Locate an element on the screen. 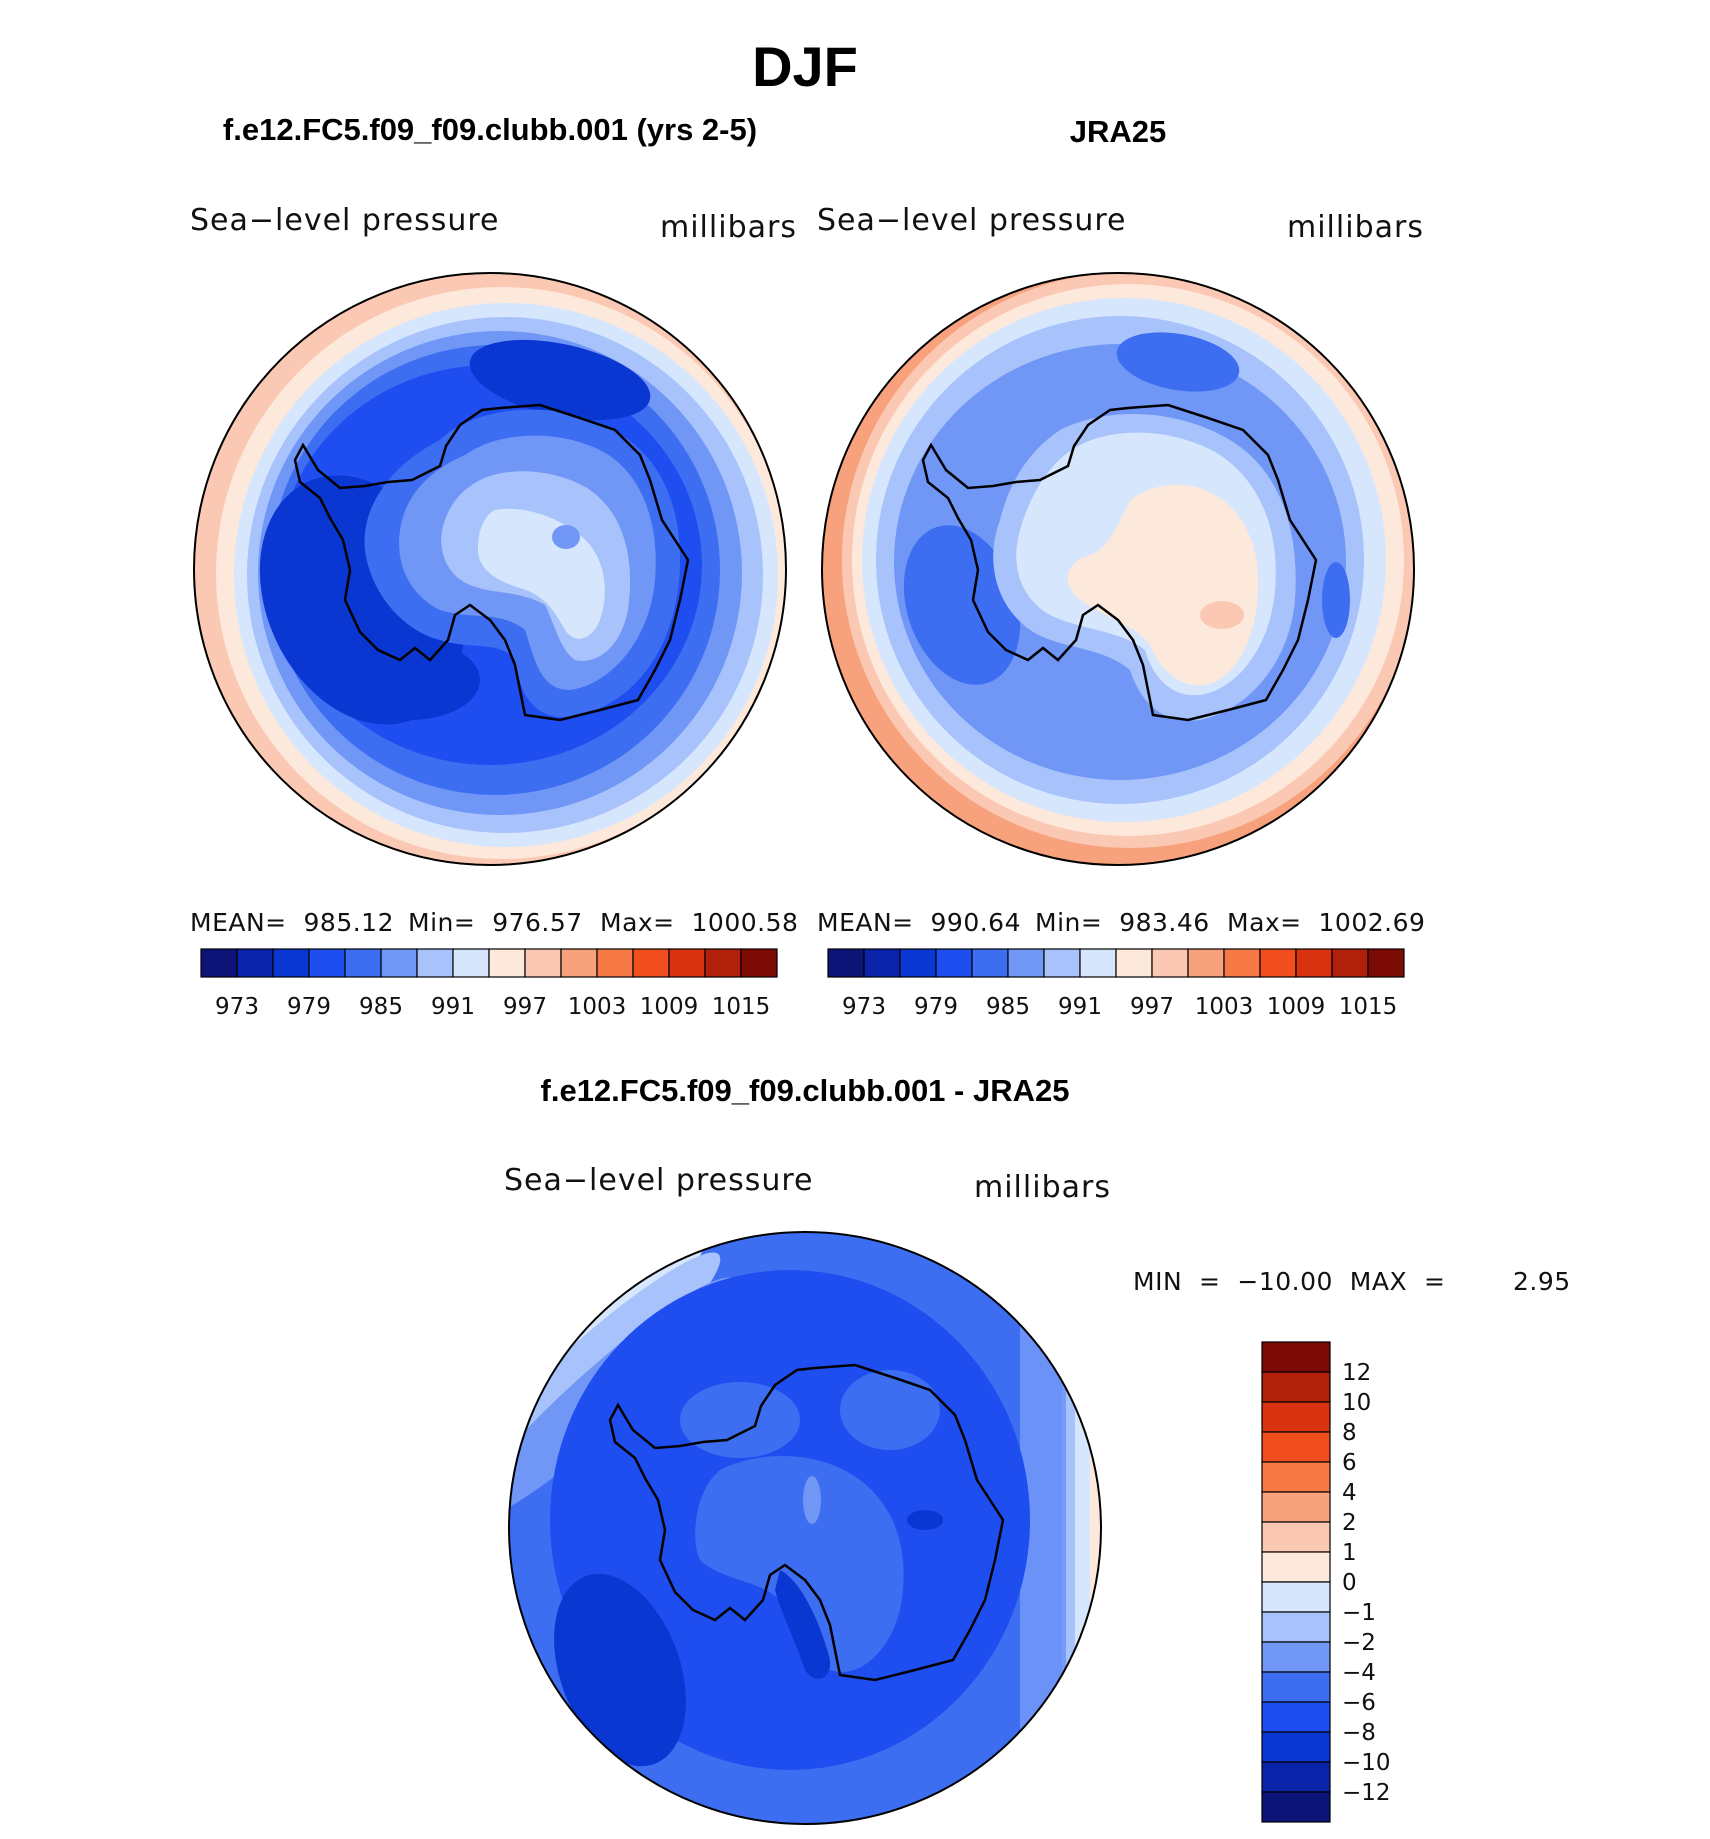 The image size is (1710, 1839). colorbar-tick-label: 8 is located at coordinates (1349, 1433).